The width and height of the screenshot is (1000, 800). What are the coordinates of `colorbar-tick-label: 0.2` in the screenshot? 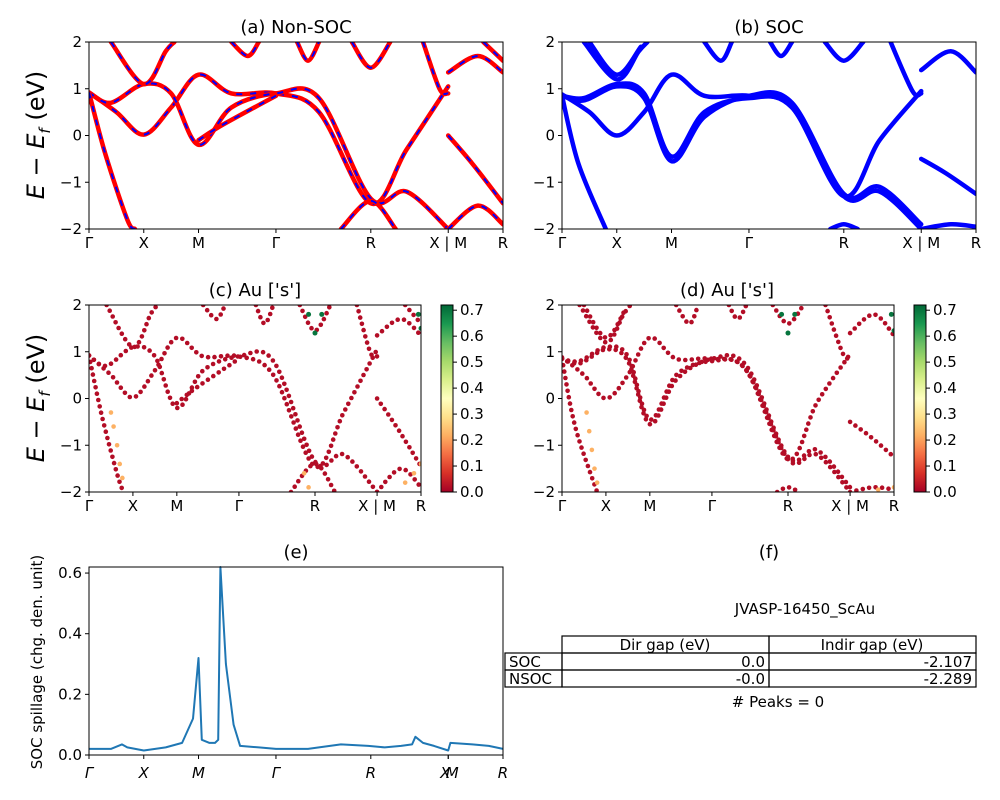 It's located at (945, 440).